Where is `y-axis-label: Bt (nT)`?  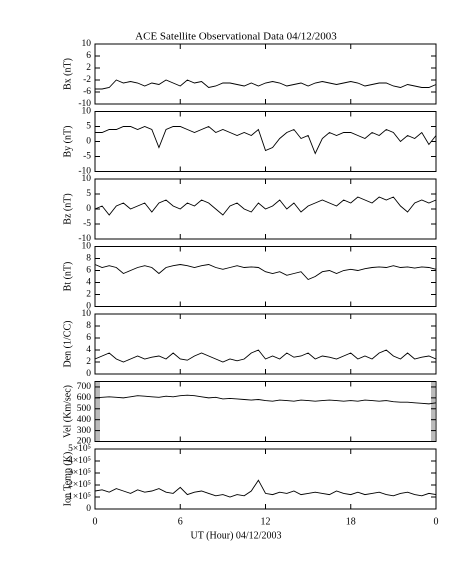 y-axis-label: Bt (nT) is located at coordinates (67, 277).